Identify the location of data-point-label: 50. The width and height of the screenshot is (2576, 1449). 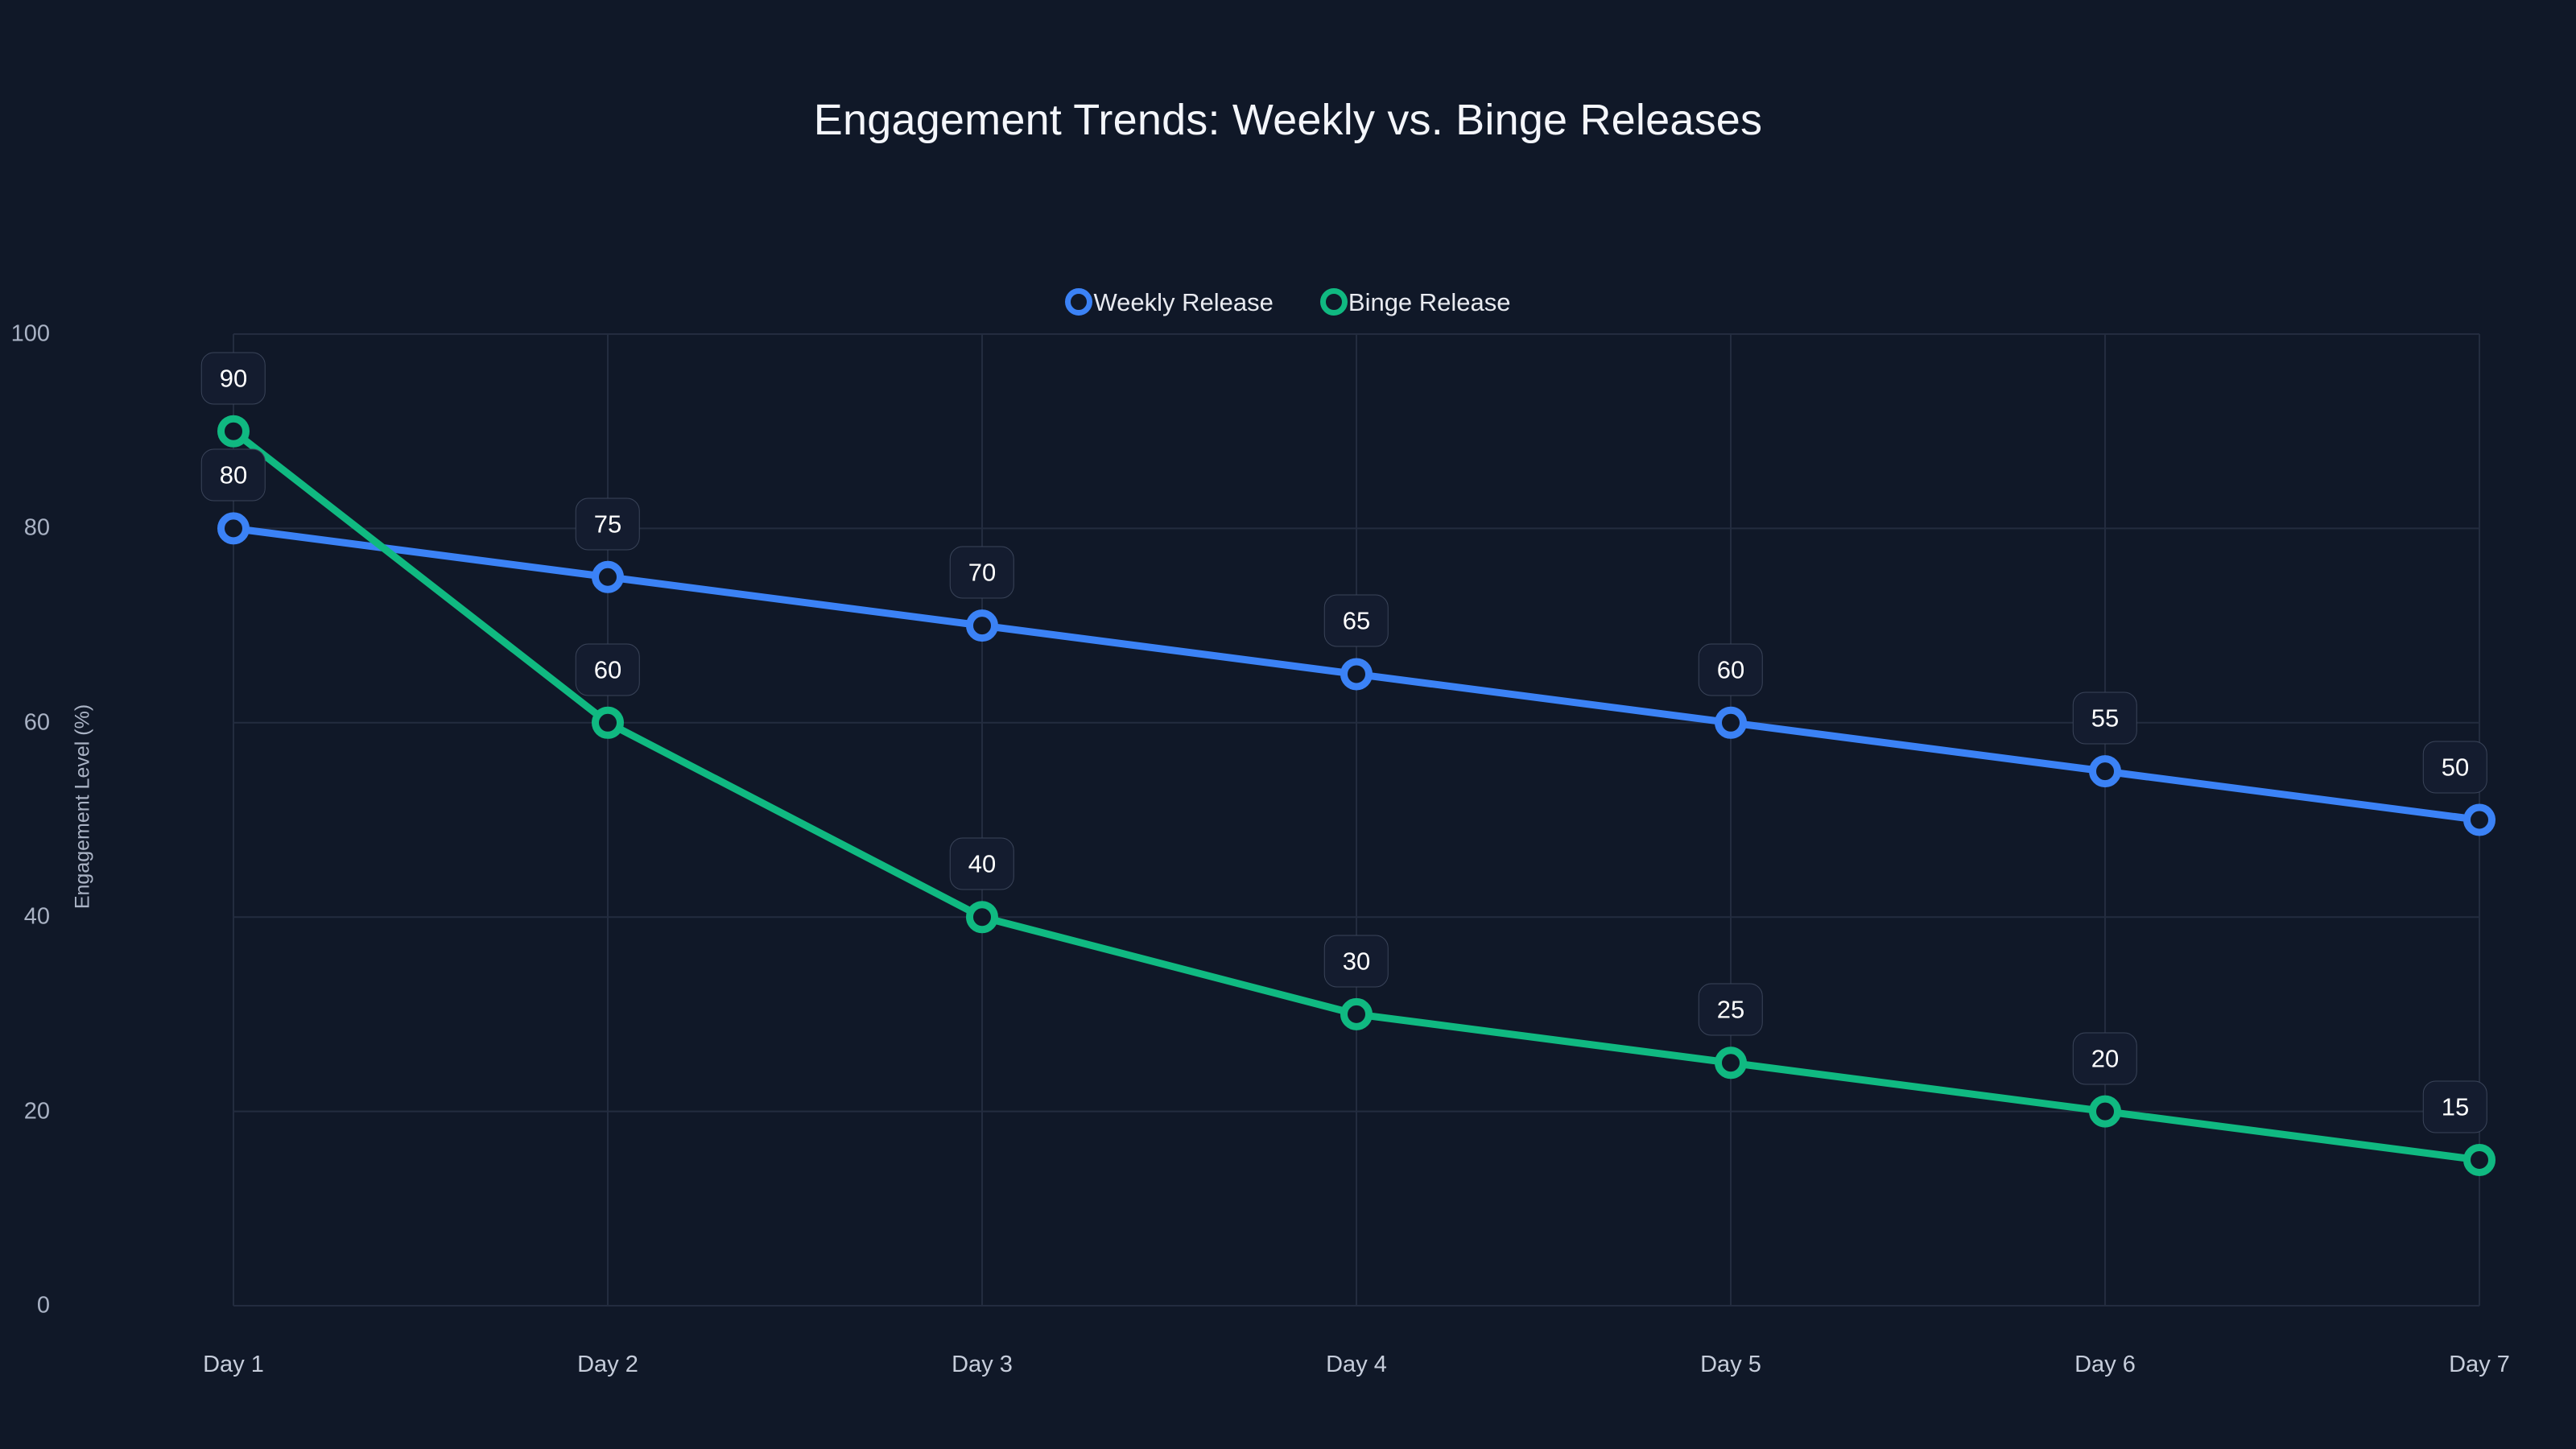
(2455, 767).